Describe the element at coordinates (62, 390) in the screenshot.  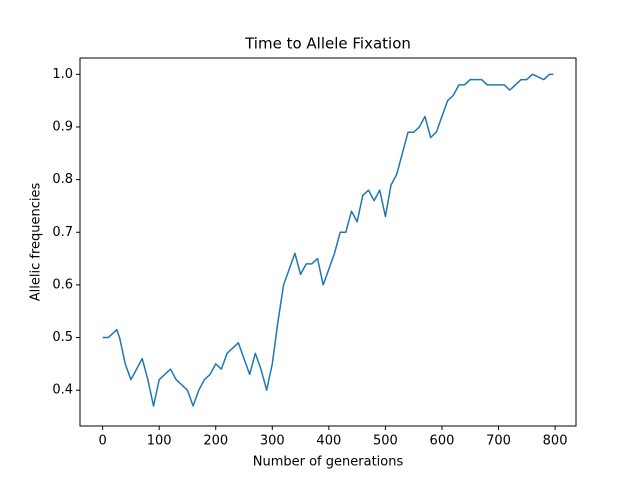
I see `y-tick-label: 0.4` at that location.